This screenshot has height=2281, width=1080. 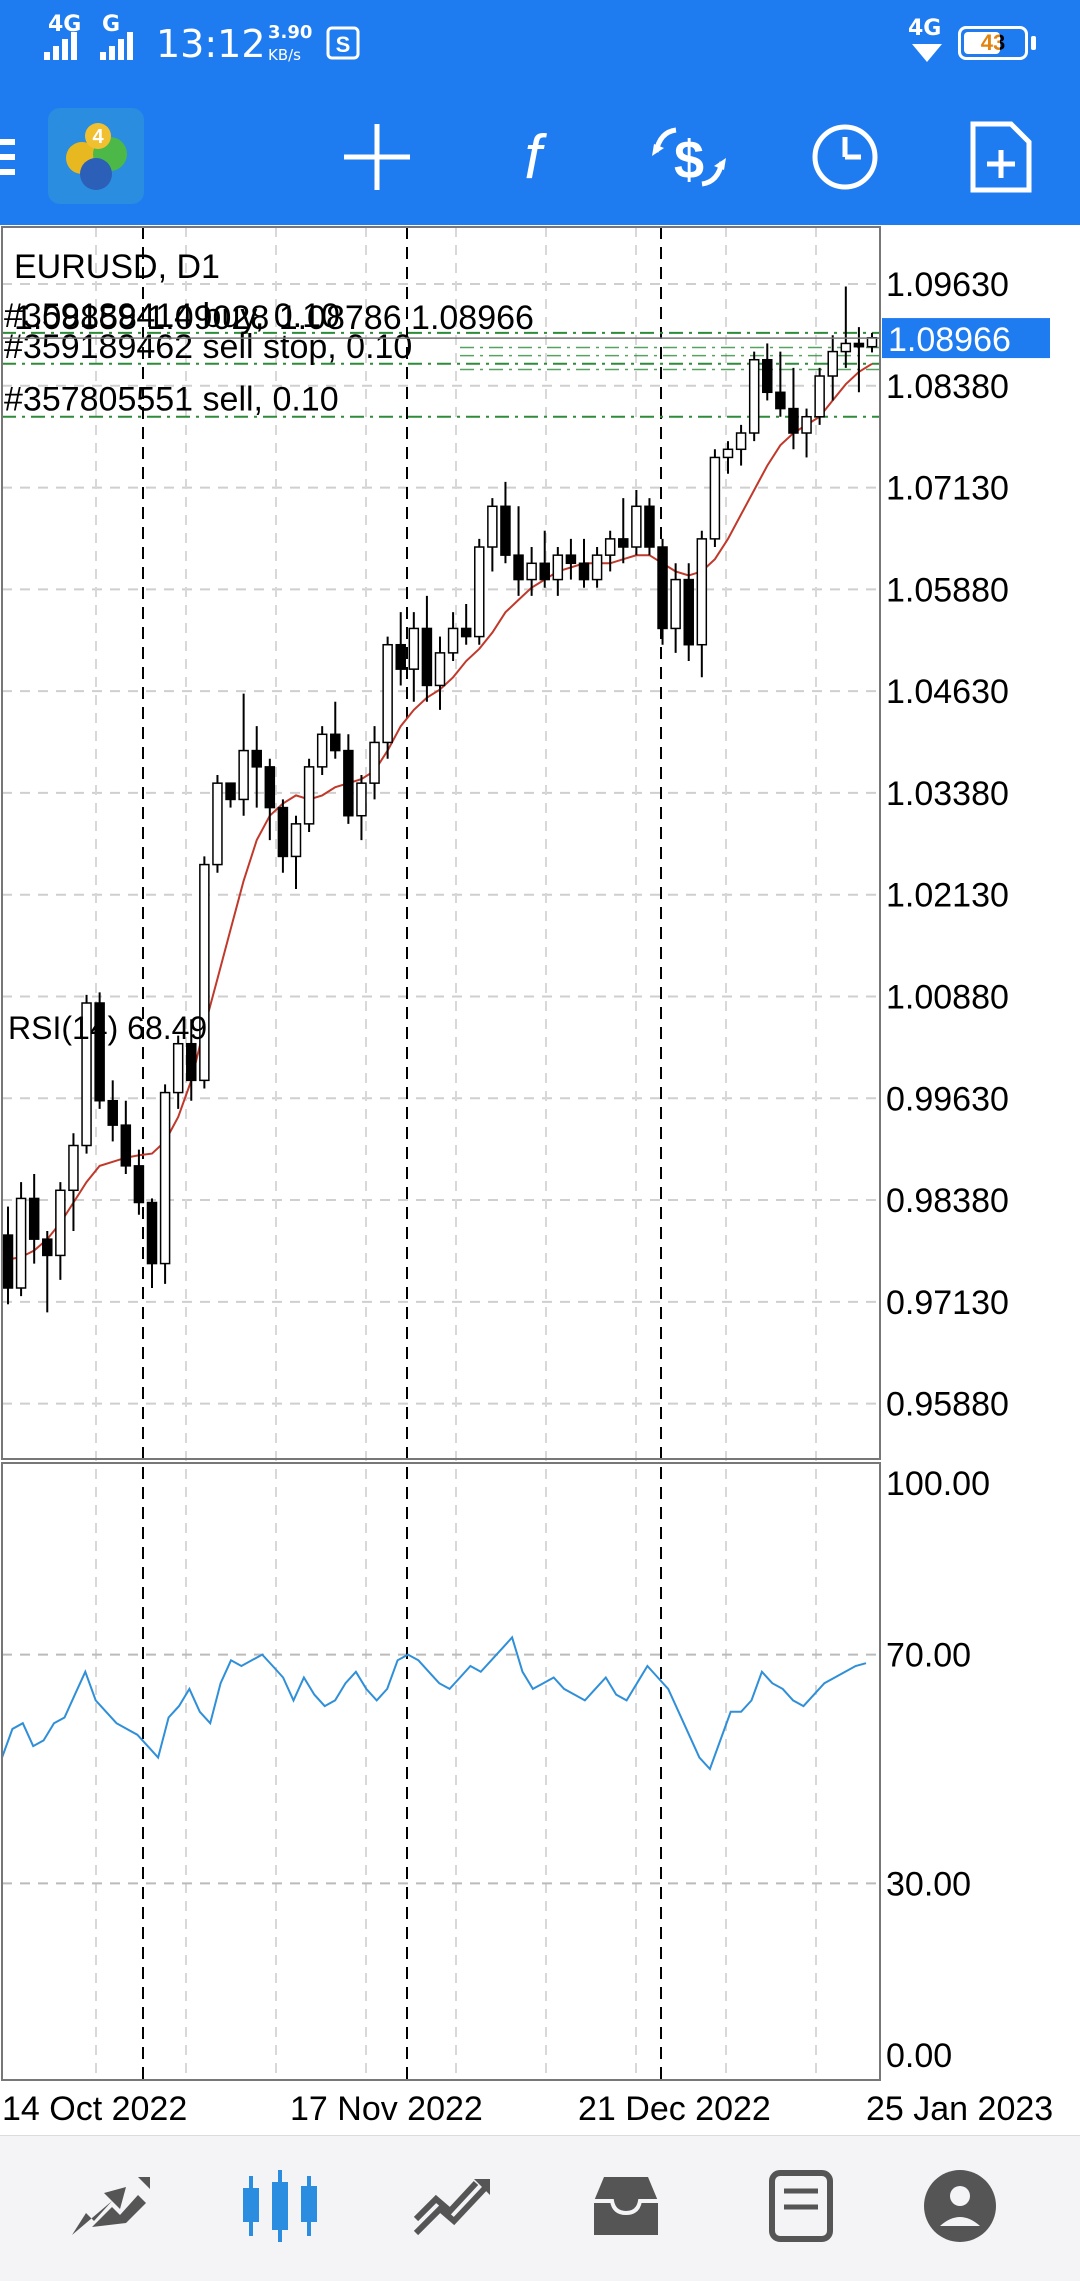 I want to click on trade-icon: $, so click(x=689, y=158).